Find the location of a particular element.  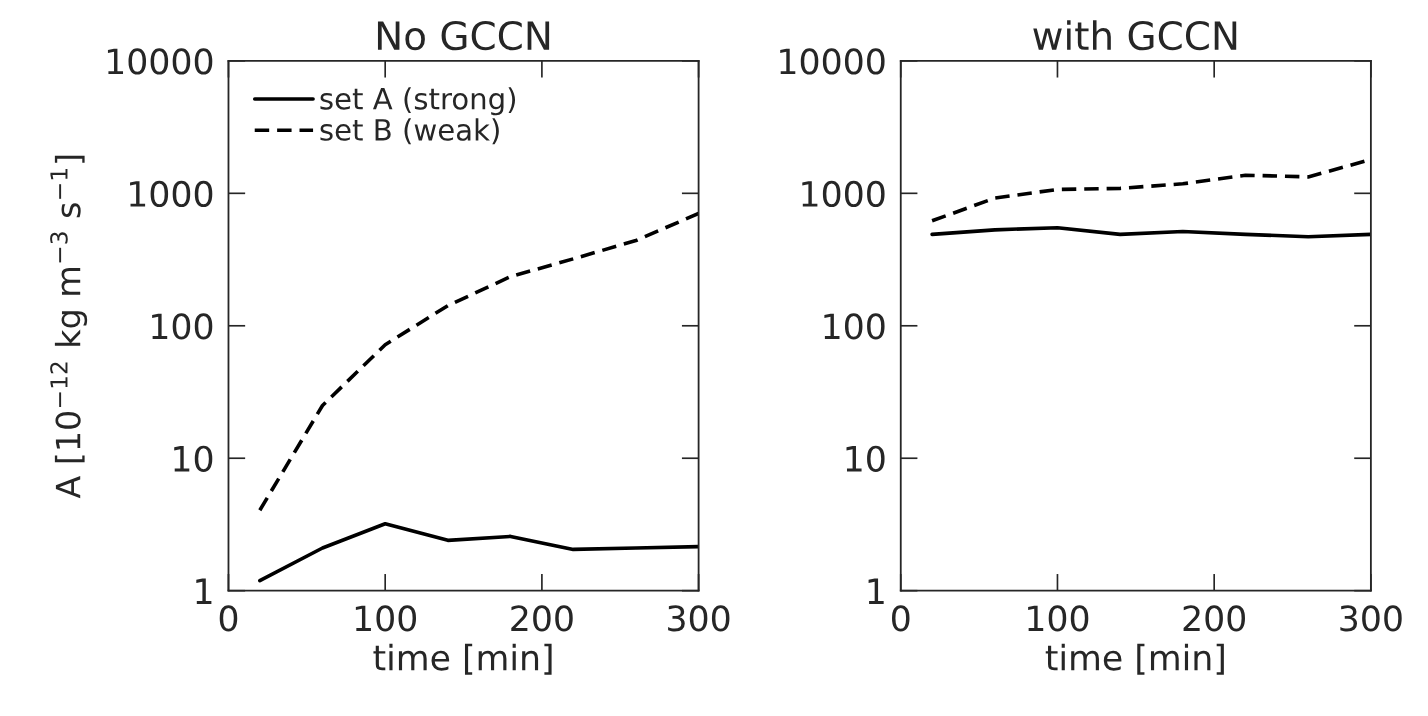

legend-label: set B (weak) is located at coordinates (409, 131).